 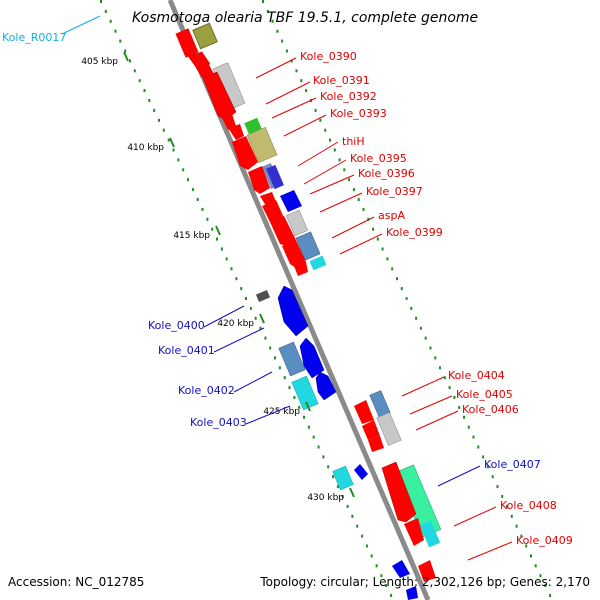 What do you see at coordinates (512, 464) in the screenshot?
I see `gene-label: Kole_0407` at bounding box center [512, 464].